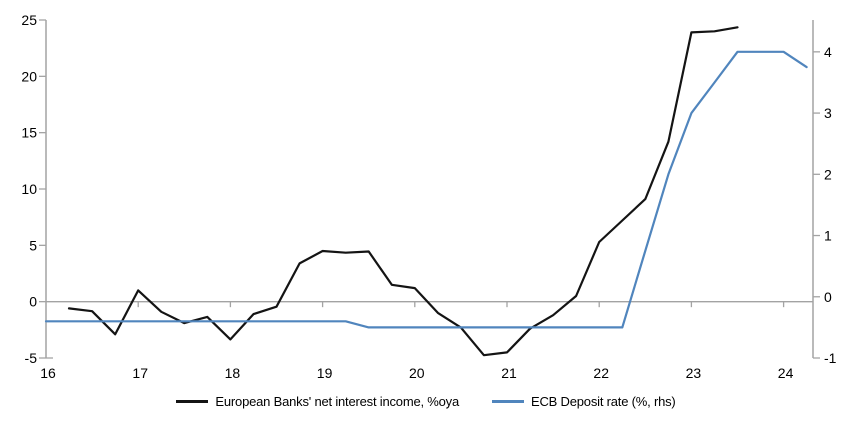 This screenshot has height=427, width=852. What do you see at coordinates (694, 373) in the screenshot?
I see `svg-text: 23` at bounding box center [694, 373].